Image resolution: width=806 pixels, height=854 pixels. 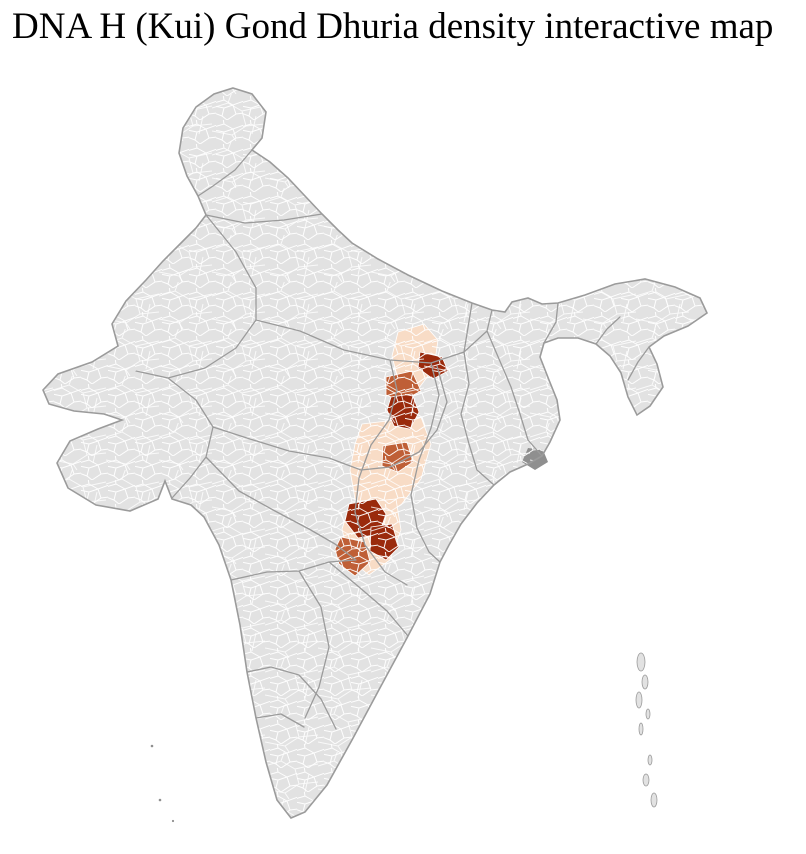 I want to click on andaman-nicobar-islands, so click(x=646, y=730).